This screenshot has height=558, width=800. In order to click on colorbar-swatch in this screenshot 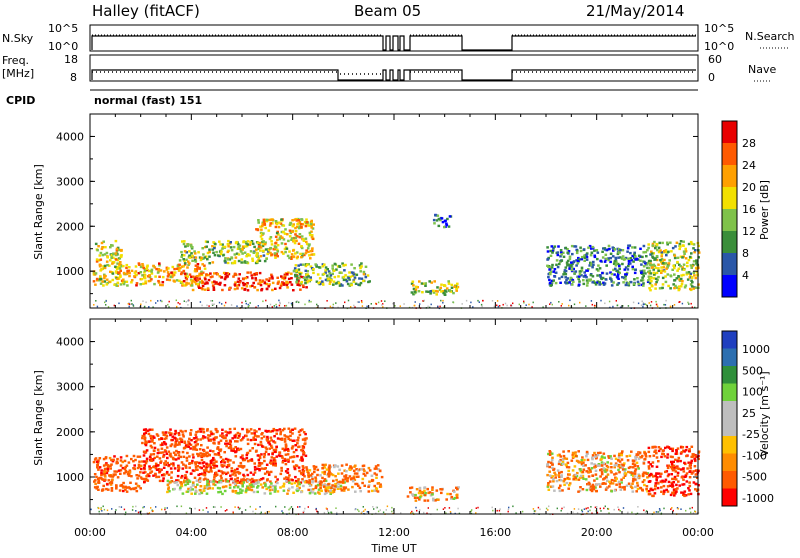, I will do `click(729, 497)`.